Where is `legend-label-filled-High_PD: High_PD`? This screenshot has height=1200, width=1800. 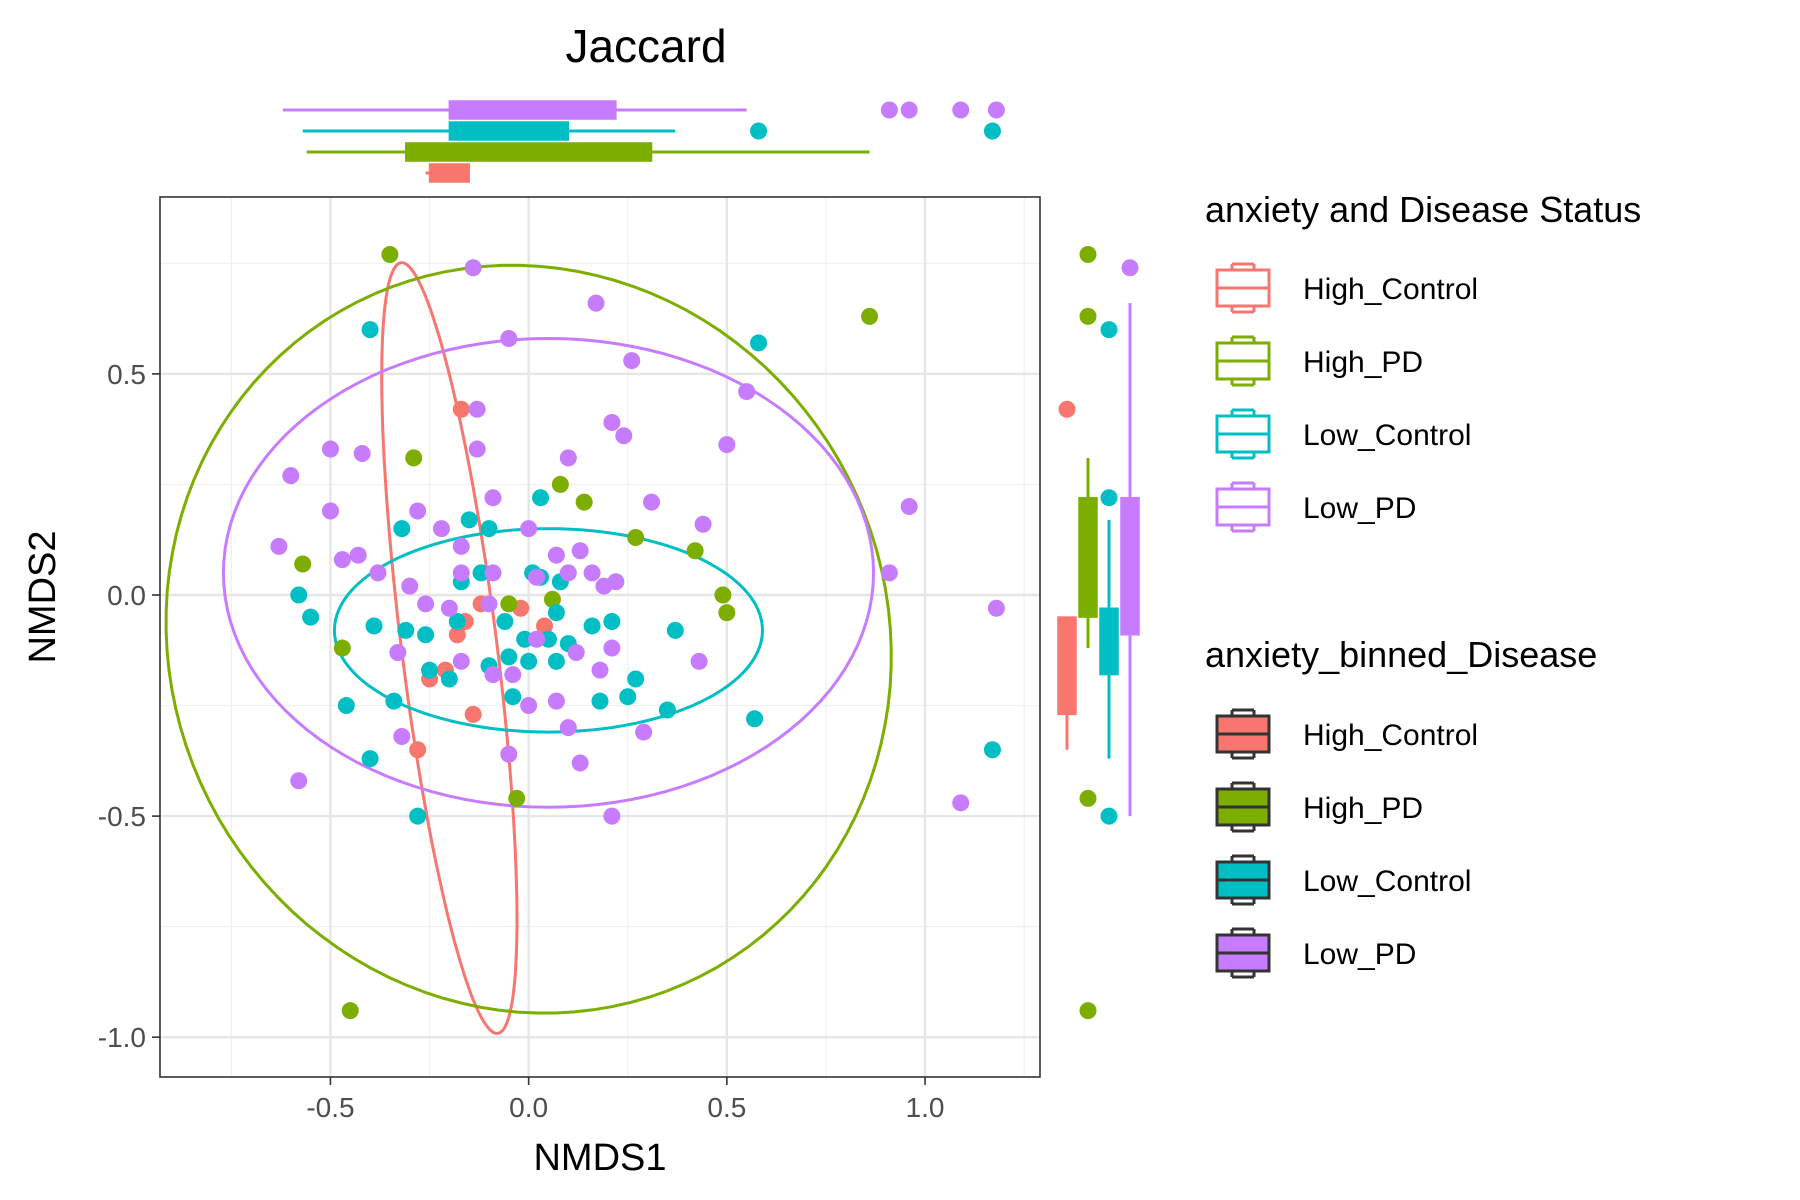
legend-label-filled-High_PD: High_PD is located at coordinates (1363, 808).